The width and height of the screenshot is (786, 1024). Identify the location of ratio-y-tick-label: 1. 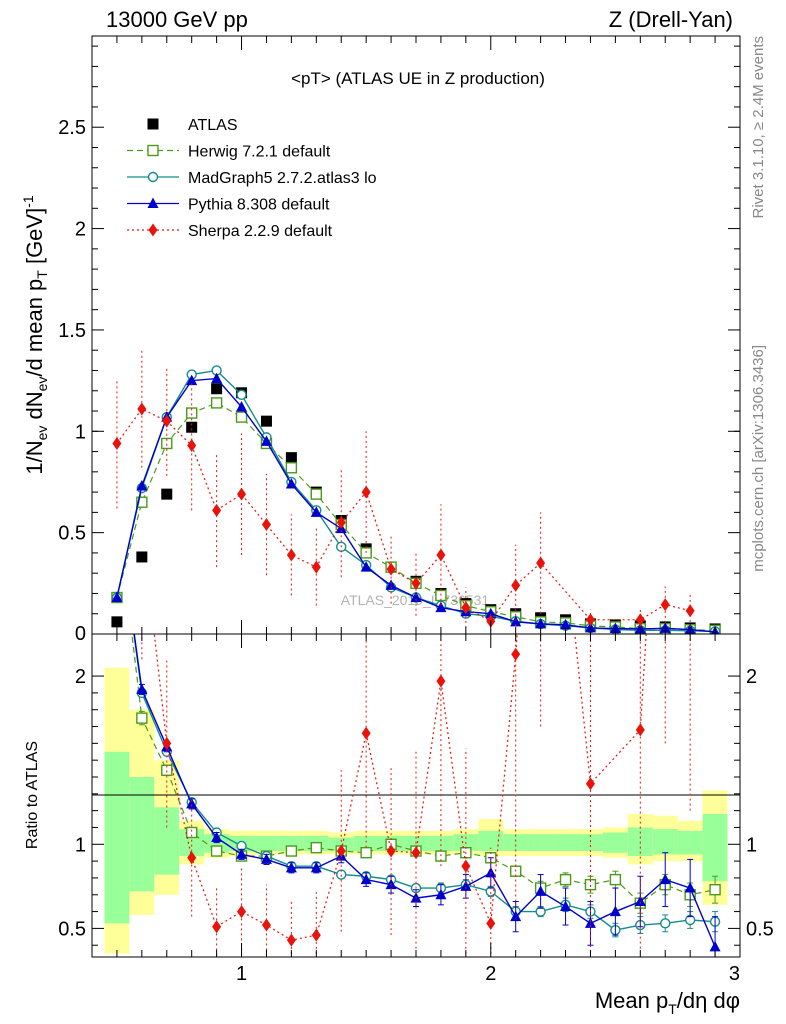
(80, 845).